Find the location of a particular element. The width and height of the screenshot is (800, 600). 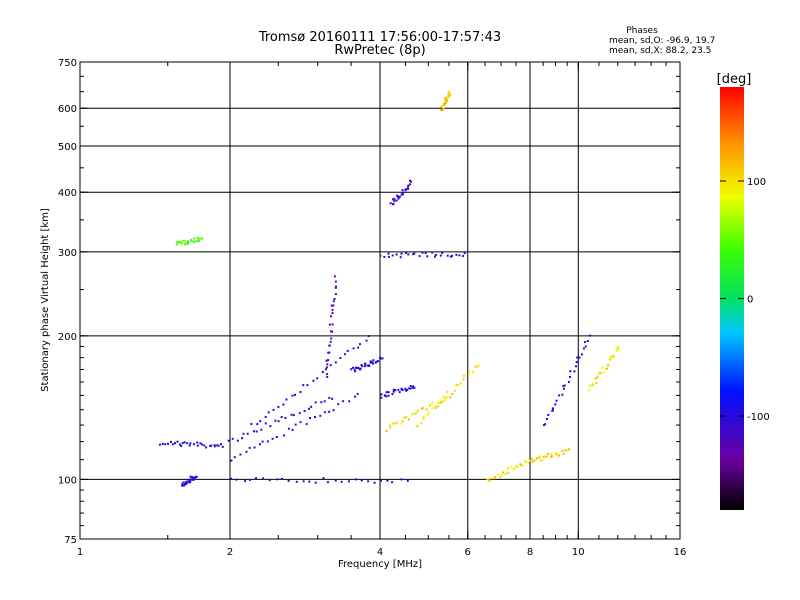

y-tick-label: 300 is located at coordinates (67, 253).